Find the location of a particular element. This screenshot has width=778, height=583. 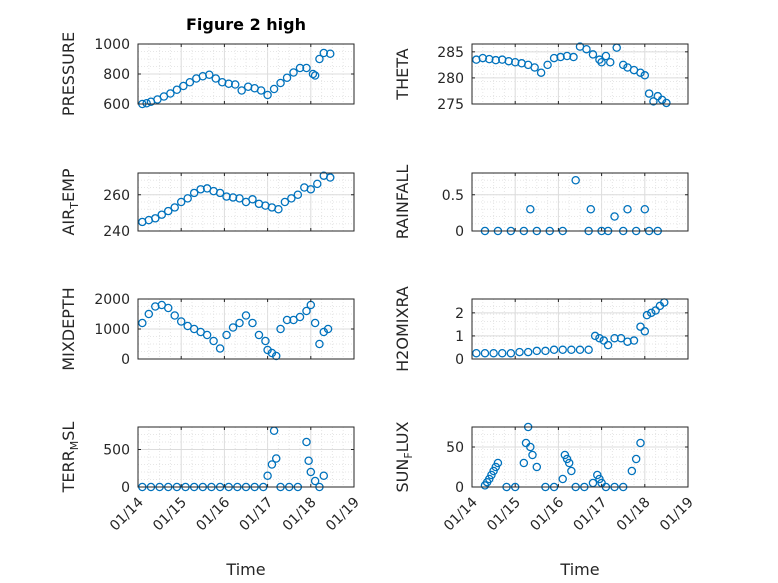

axes-frame is located at coordinates (580, 329).